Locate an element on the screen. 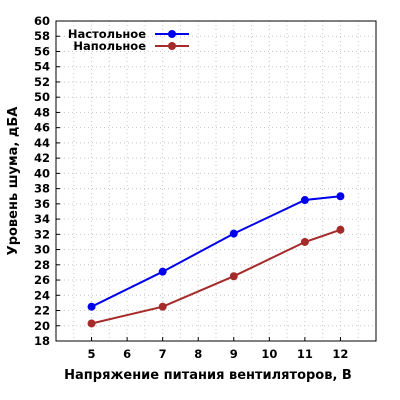 Image resolution: width=400 pixels, height=400 pixels. y-tick-label: 28 is located at coordinates (42, 265).